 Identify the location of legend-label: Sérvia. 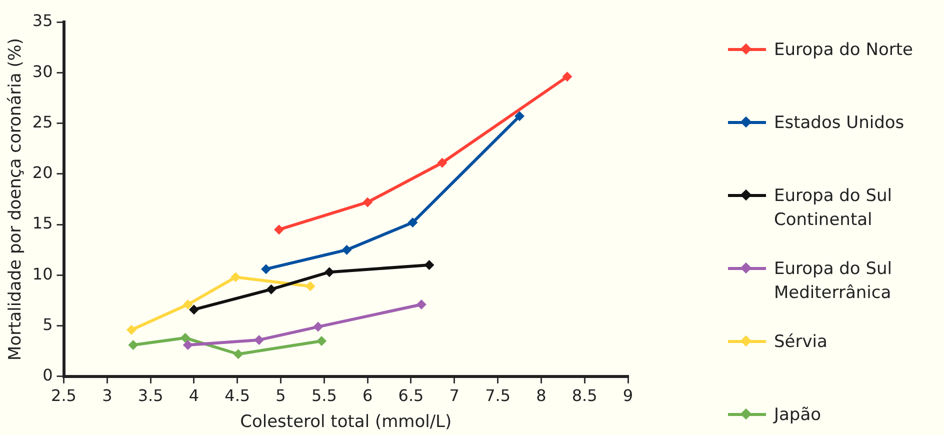
(801, 342).